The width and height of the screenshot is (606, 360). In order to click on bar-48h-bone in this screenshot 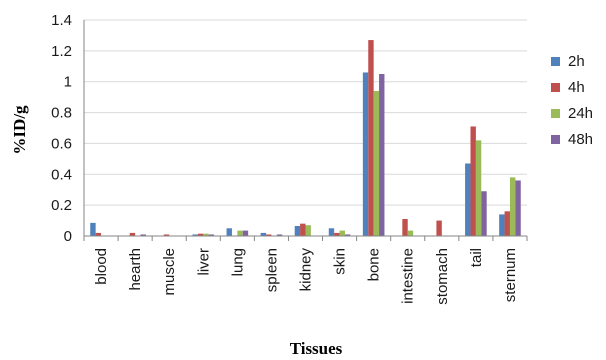, I will do `click(382, 155)`.